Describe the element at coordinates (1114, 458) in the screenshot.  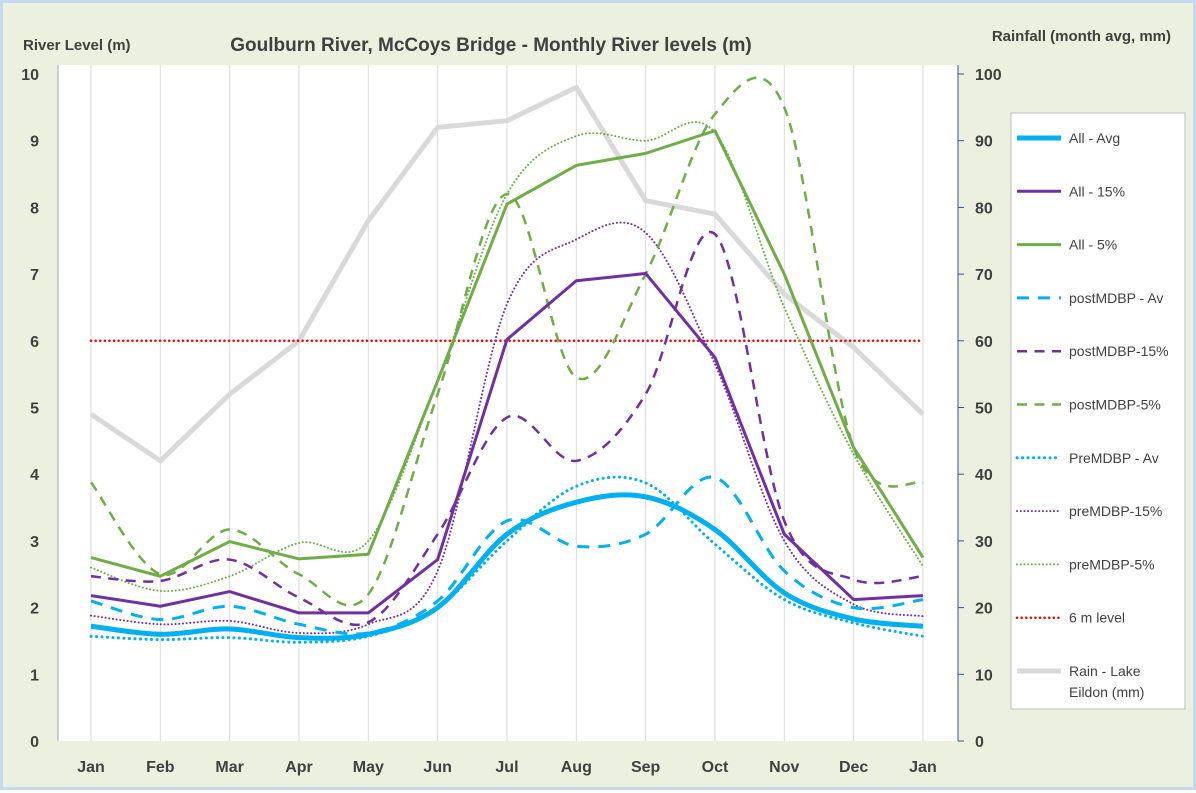
I see `legend-label: PreMDBP - Av` at that location.